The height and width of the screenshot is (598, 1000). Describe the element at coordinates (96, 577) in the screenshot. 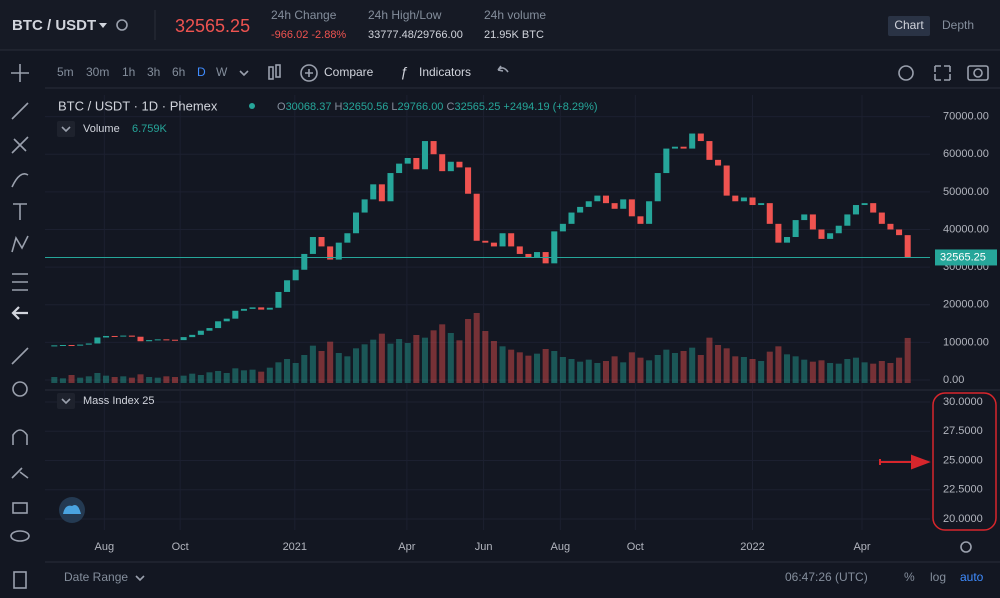

I see `date-range: Date Range` at that location.